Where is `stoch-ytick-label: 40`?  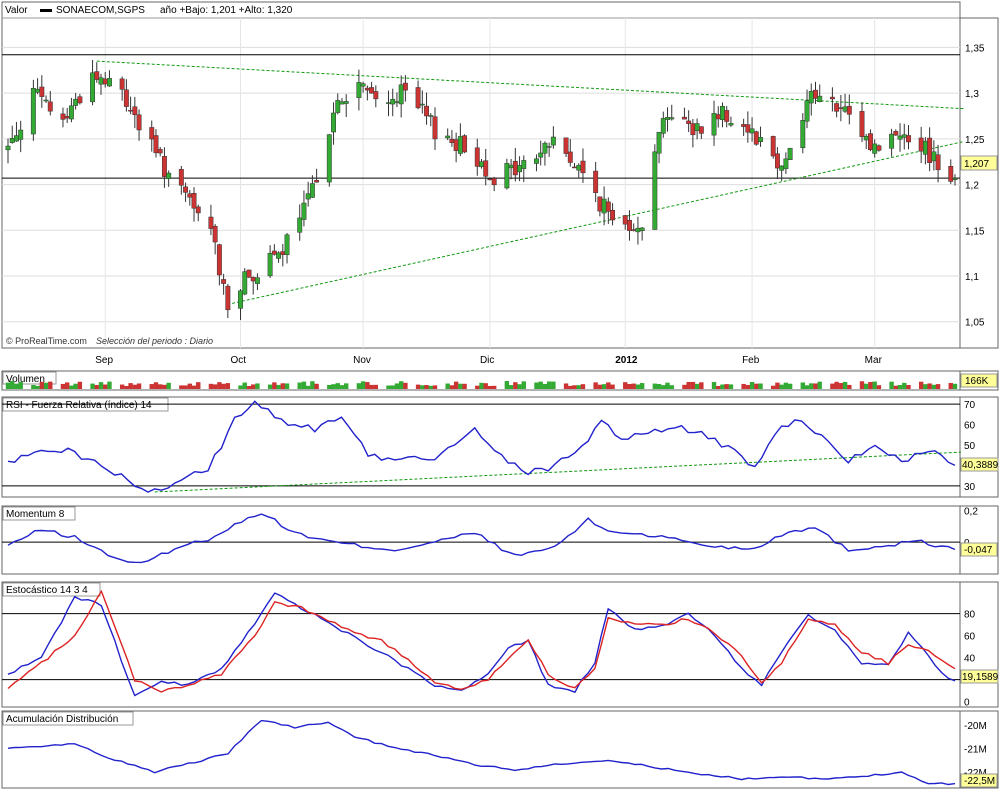 stoch-ytick-label: 40 is located at coordinates (970, 659).